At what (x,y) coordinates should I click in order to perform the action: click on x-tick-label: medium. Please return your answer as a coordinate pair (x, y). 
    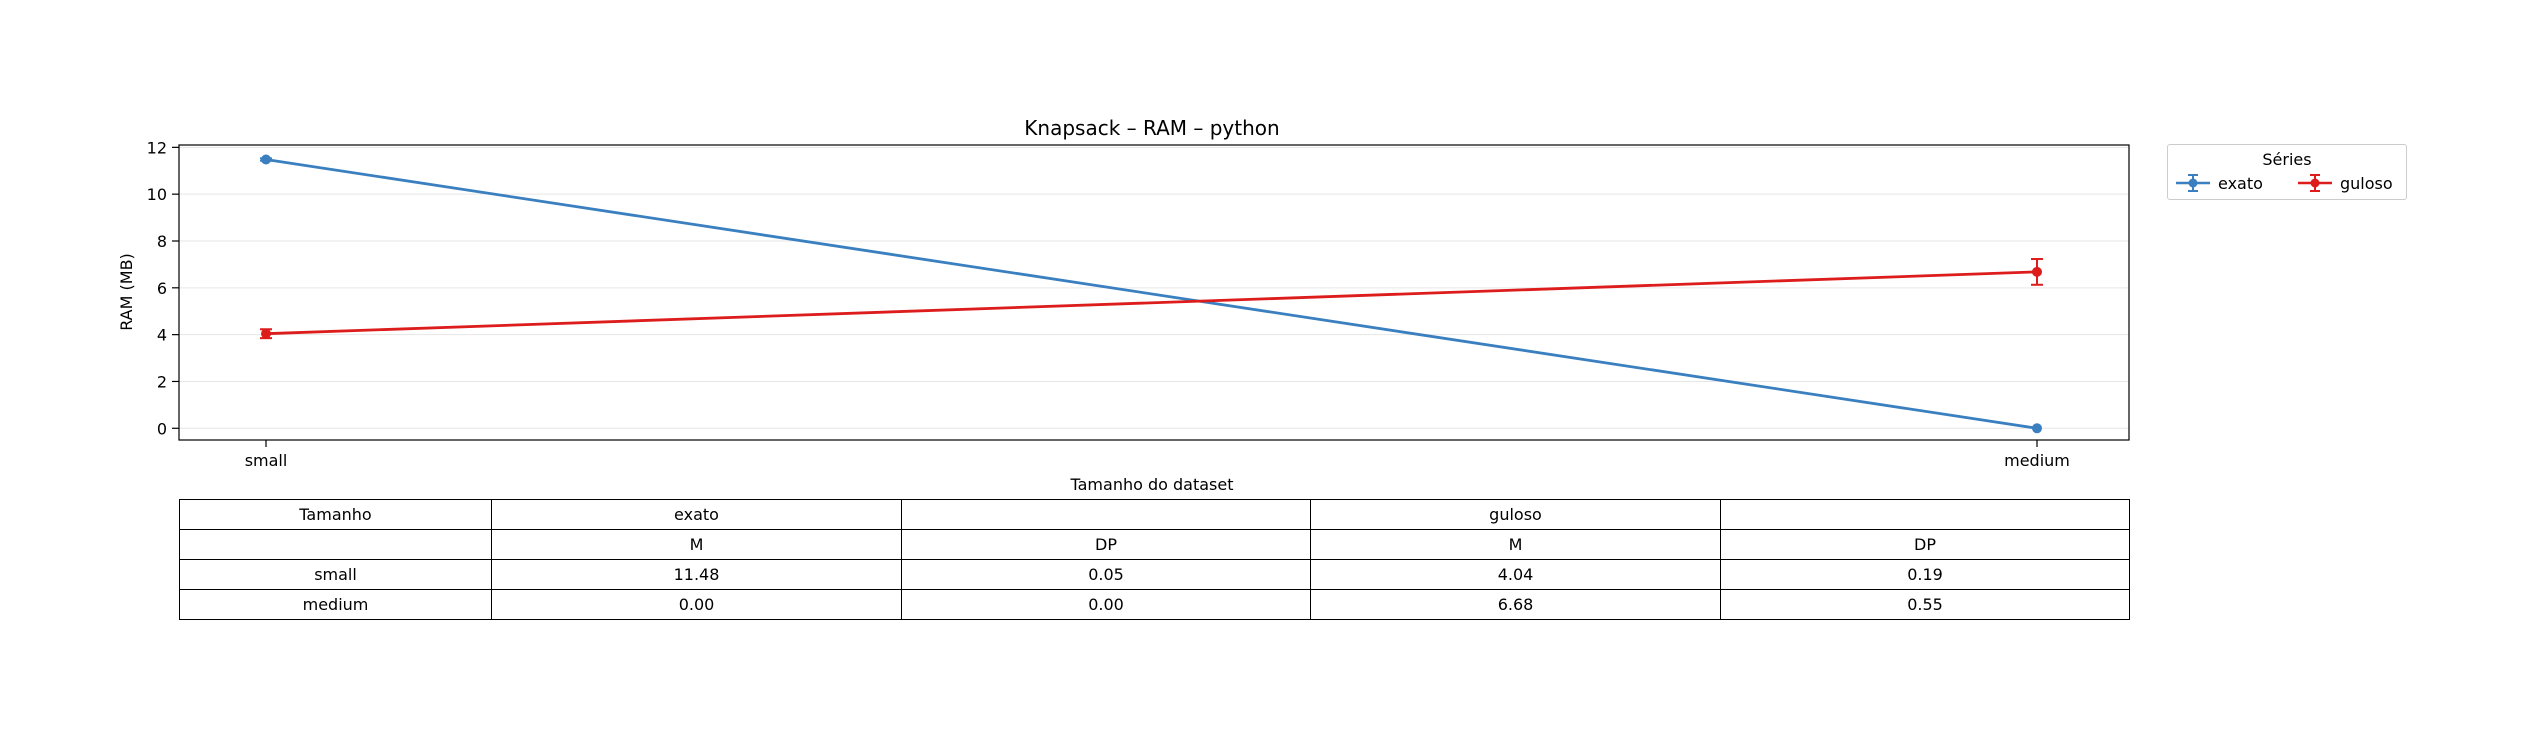
    Looking at the image, I should click on (2037, 460).